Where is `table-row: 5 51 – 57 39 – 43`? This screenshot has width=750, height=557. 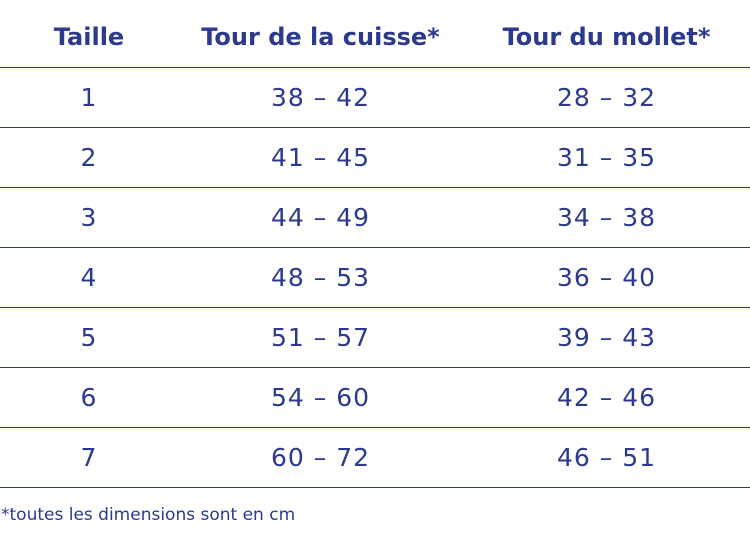
table-row: 5 51 – 57 39 – 43 is located at coordinates (375, 338).